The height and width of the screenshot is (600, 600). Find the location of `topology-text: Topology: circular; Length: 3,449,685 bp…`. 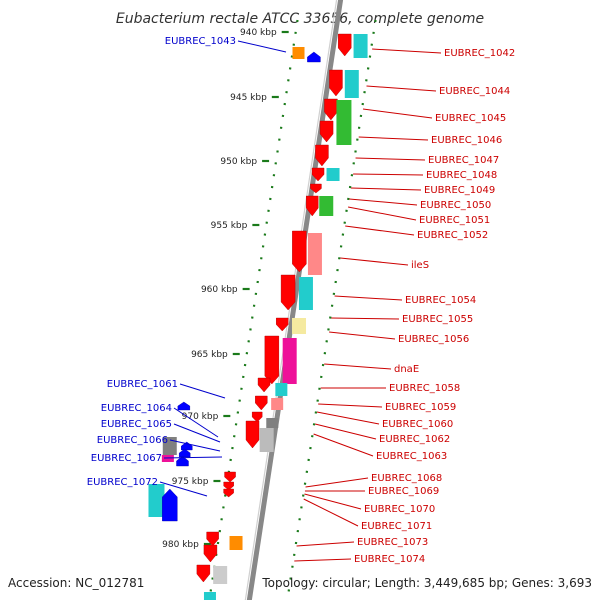

topology-text: Topology: circular; Length: 3,449,685 bp… is located at coordinates (426, 583).